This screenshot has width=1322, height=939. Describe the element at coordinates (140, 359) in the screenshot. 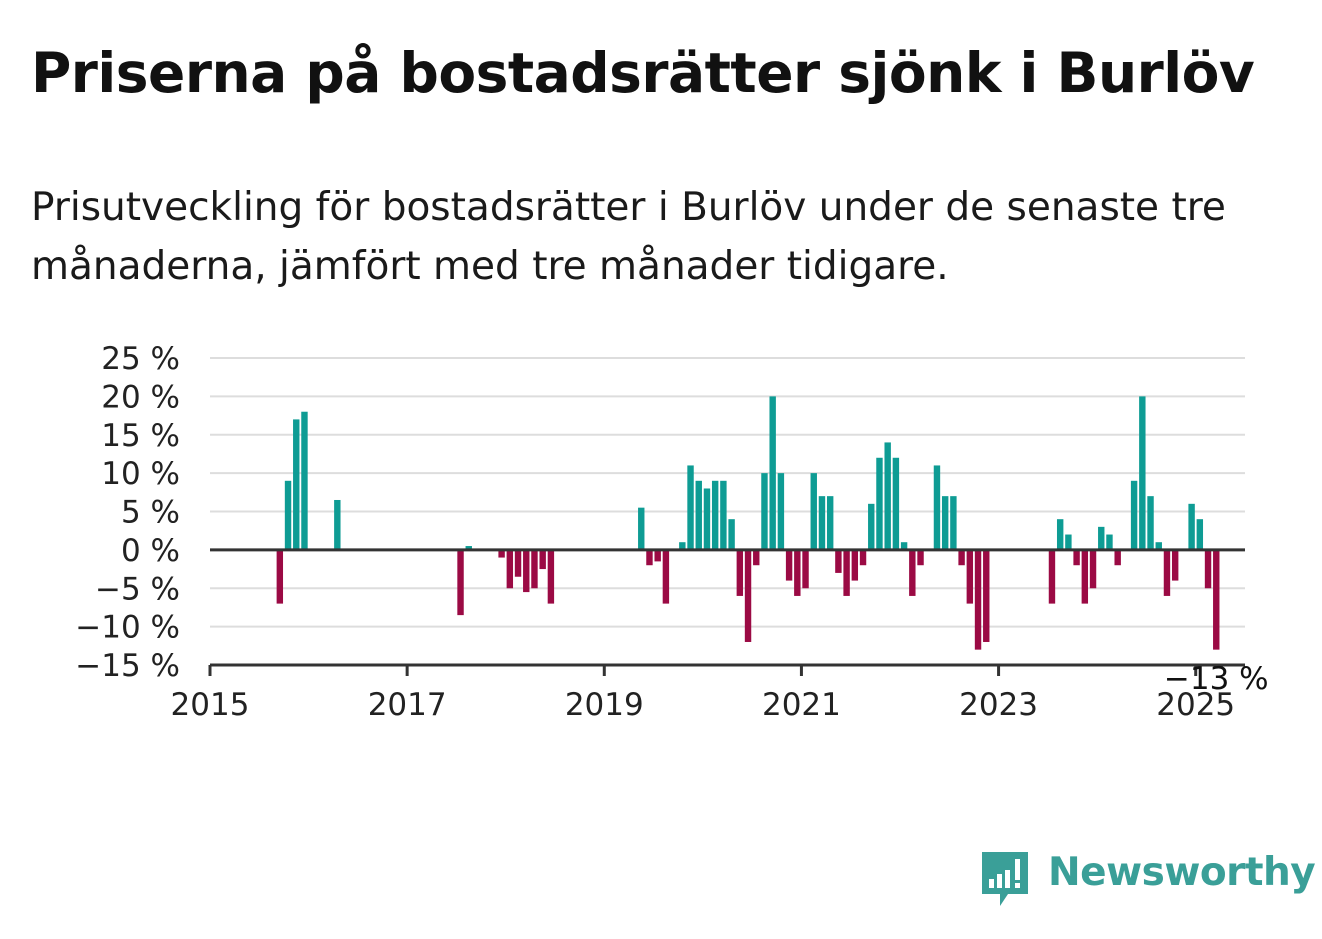

I see `y-tick-label: 25 %` at that location.